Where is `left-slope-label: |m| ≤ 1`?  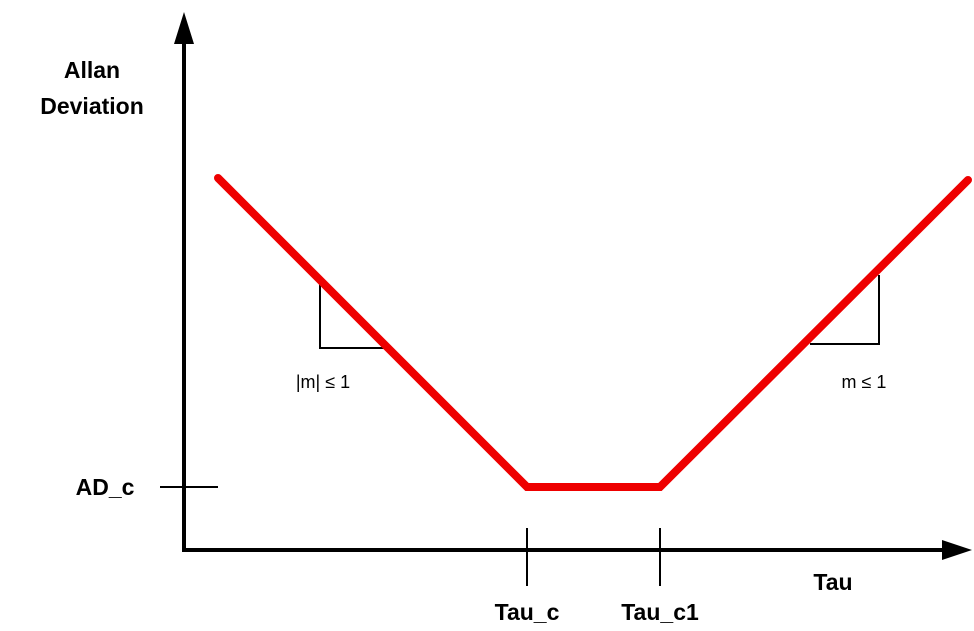 left-slope-label: |m| ≤ 1 is located at coordinates (323, 382).